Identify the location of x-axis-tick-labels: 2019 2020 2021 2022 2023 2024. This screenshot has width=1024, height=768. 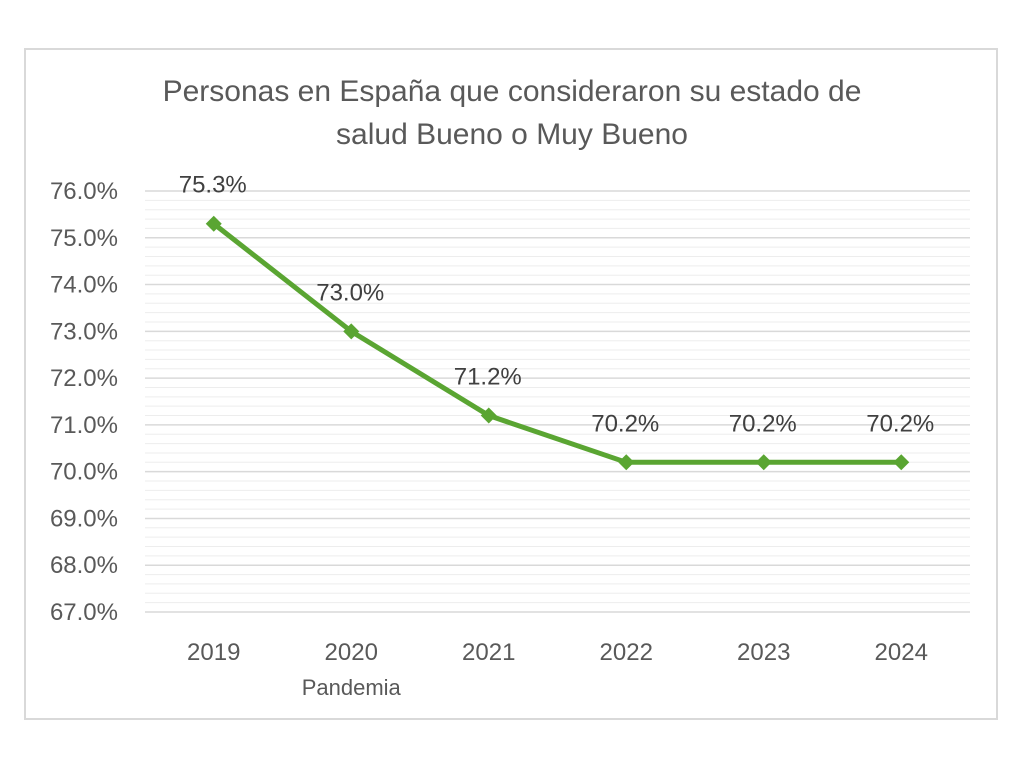
(557, 652).